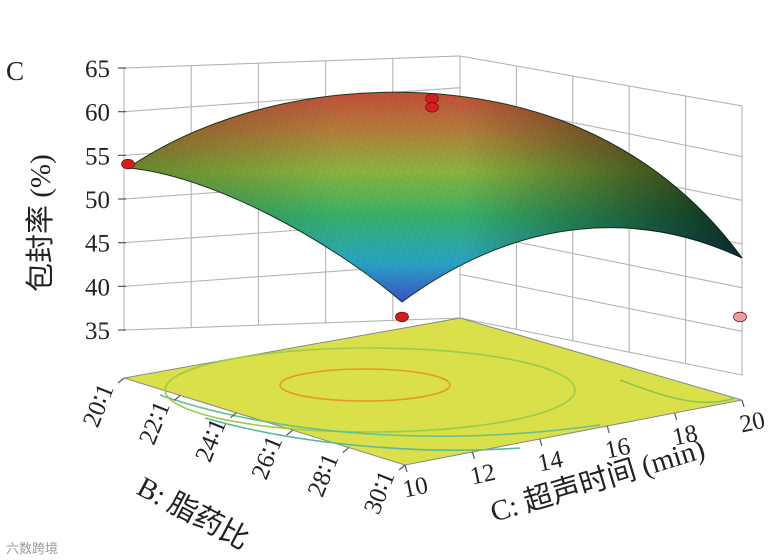 The width and height of the screenshot is (782, 560). I want to click on ratio-tick-label: 26∶1, so click(268, 457).